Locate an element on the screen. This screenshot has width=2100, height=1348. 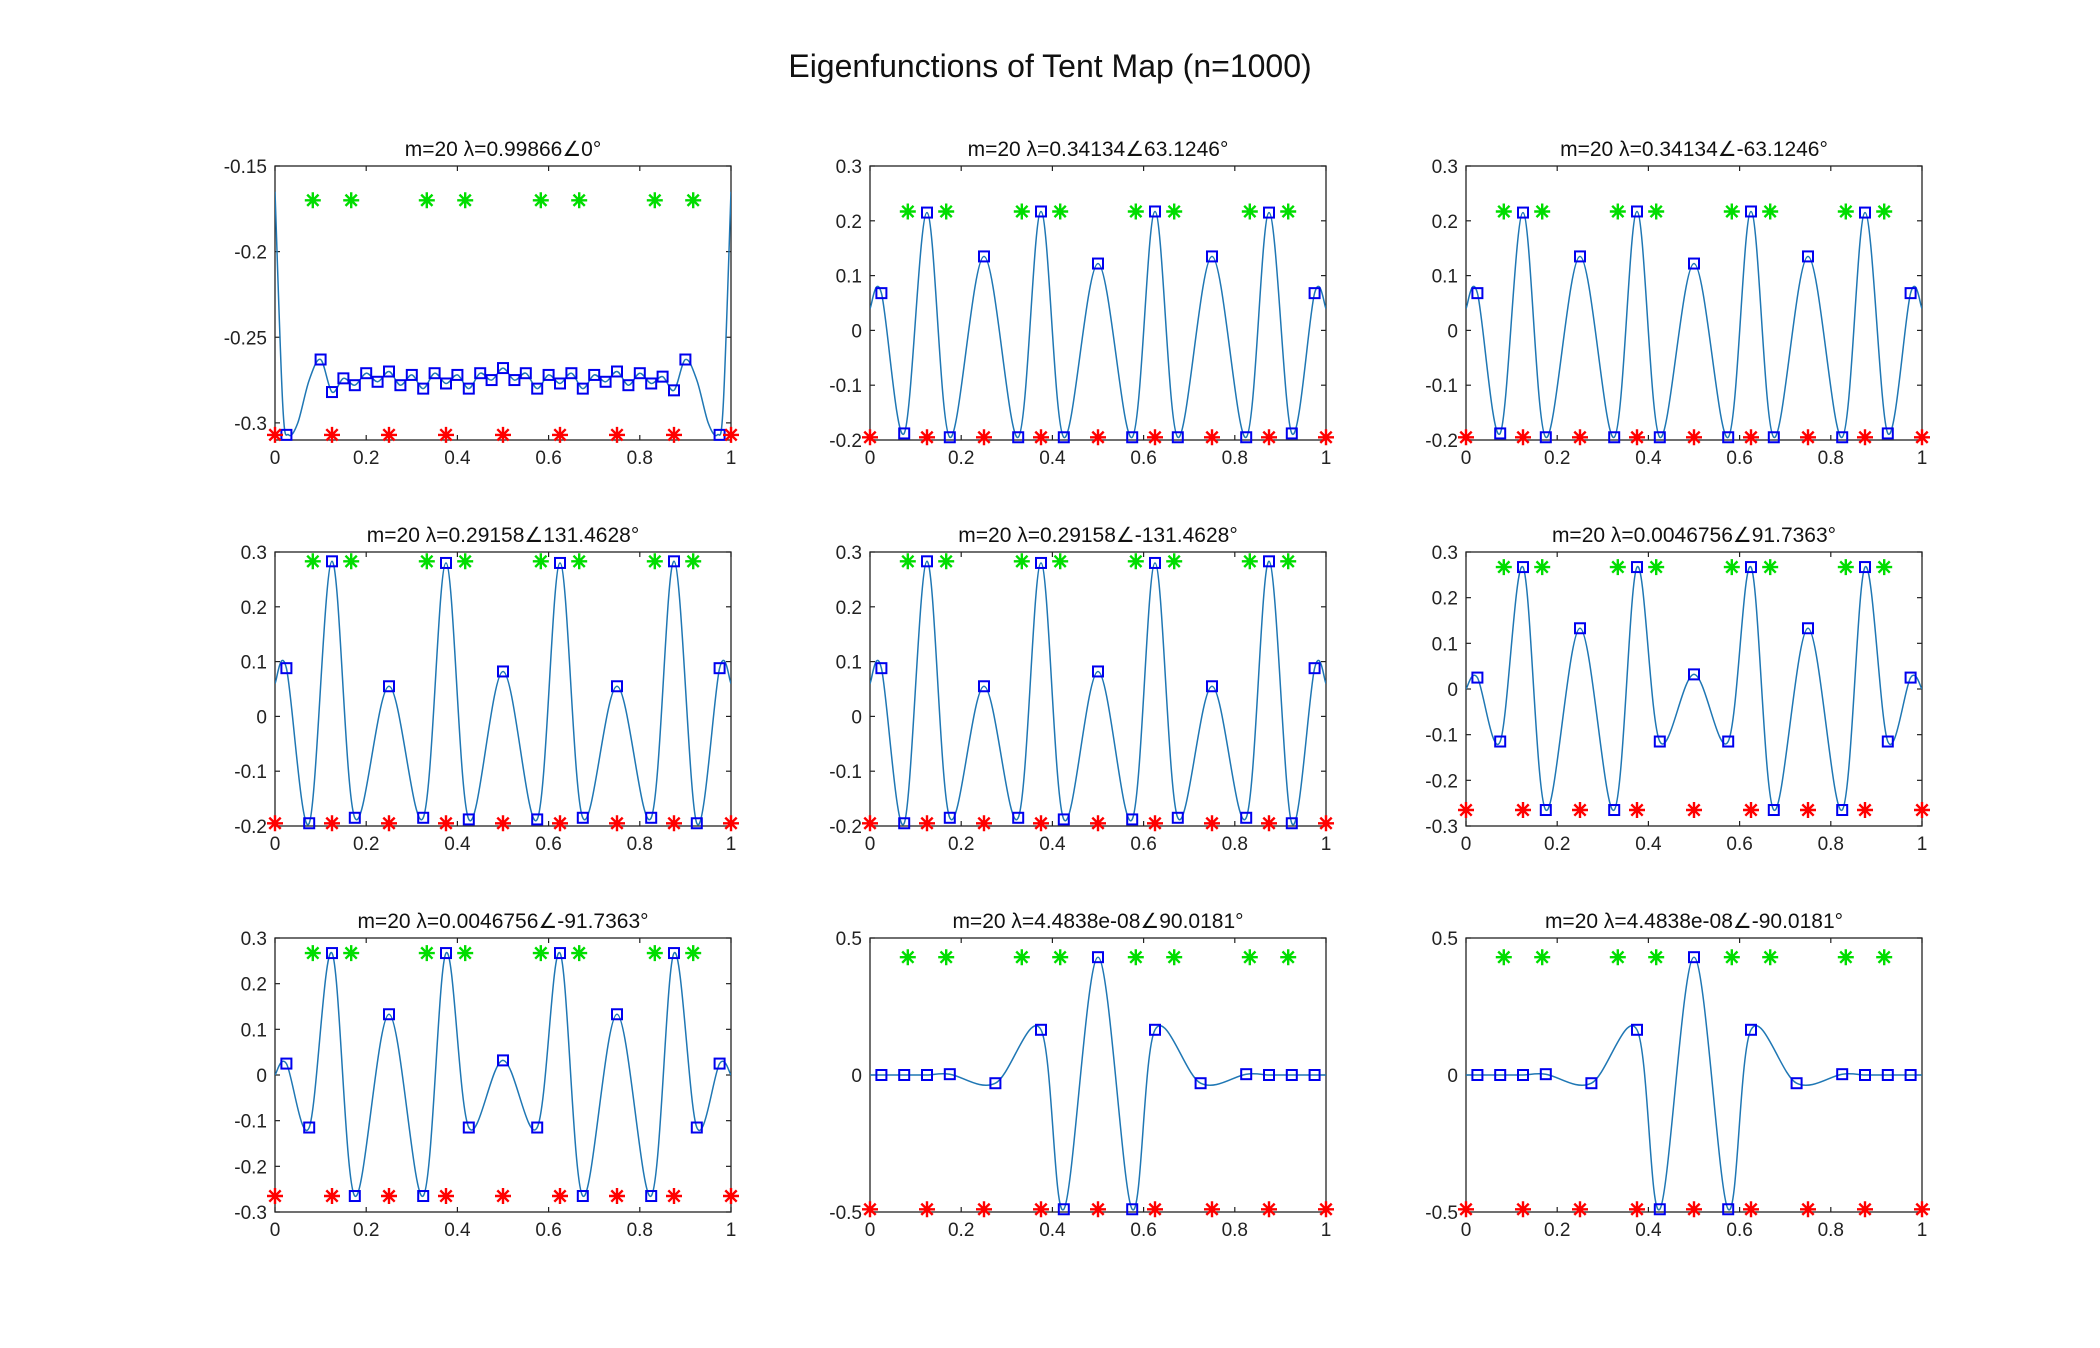
subplot-title: m=20 λ=0.0046756∠91.7363° is located at coordinates (1694, 535).